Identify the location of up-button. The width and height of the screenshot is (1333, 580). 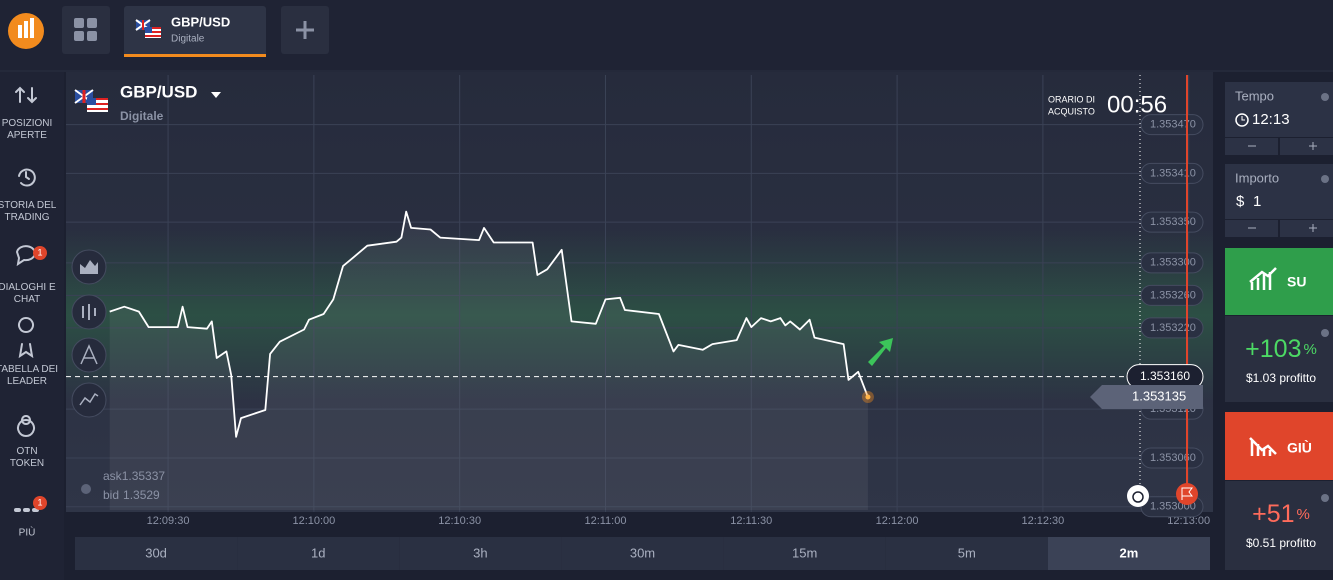
(1279, 281).